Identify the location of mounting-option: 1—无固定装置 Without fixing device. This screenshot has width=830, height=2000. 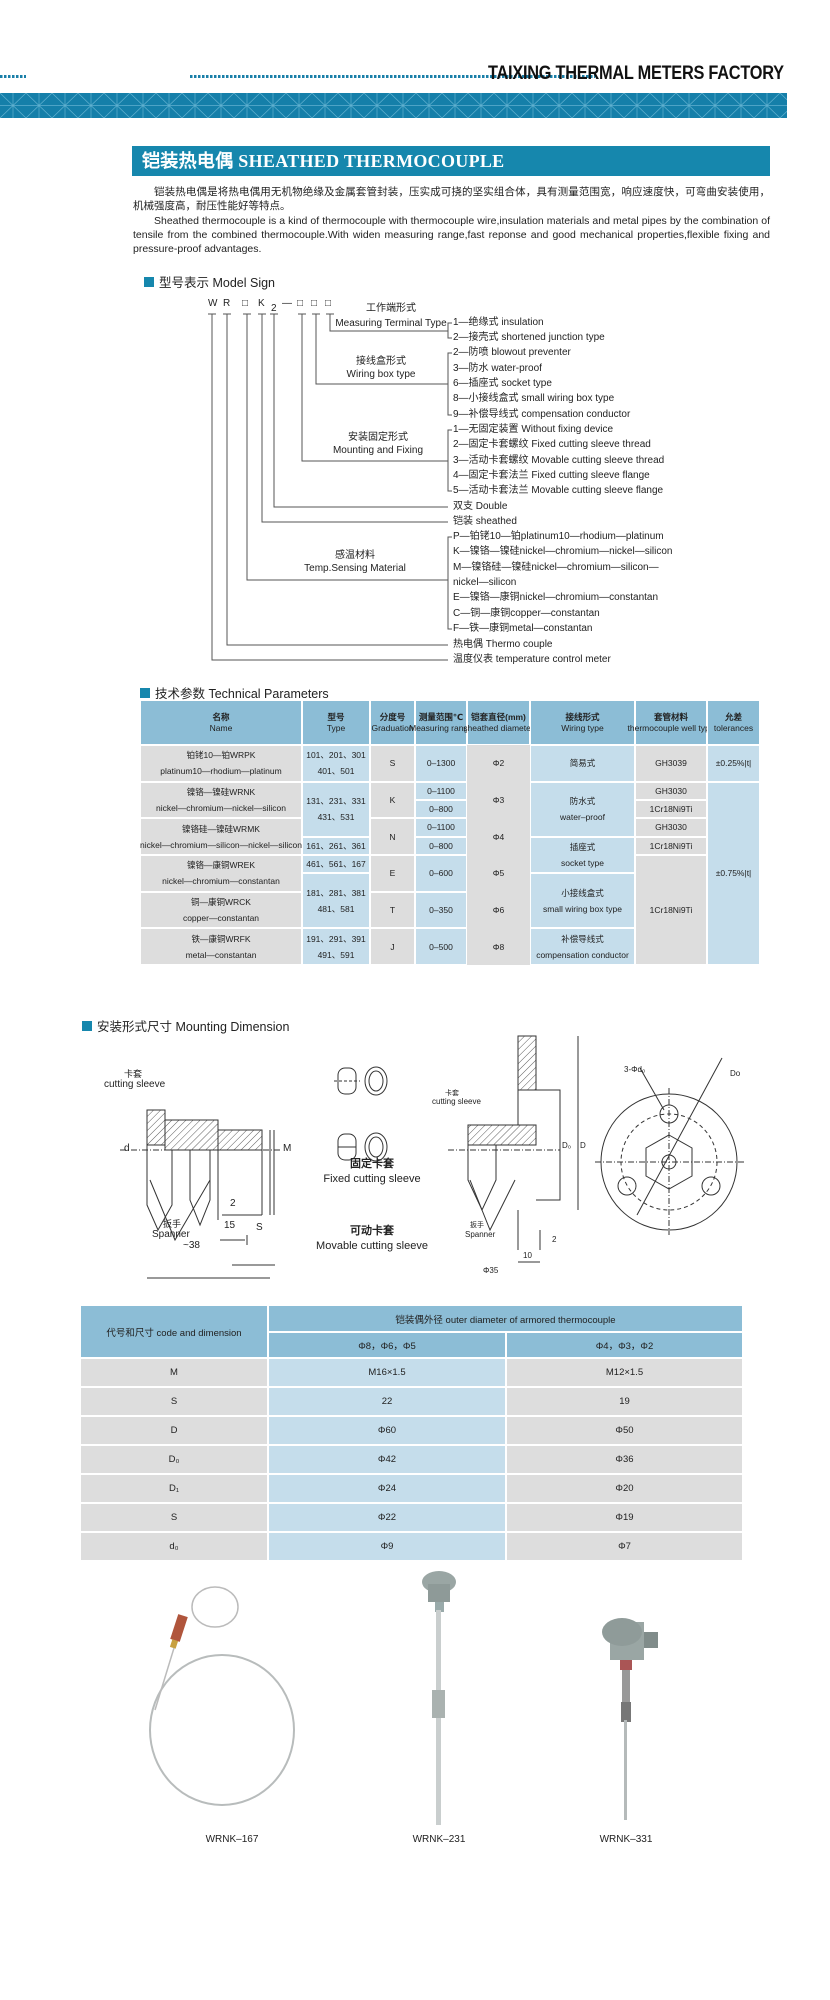
(533, 429).